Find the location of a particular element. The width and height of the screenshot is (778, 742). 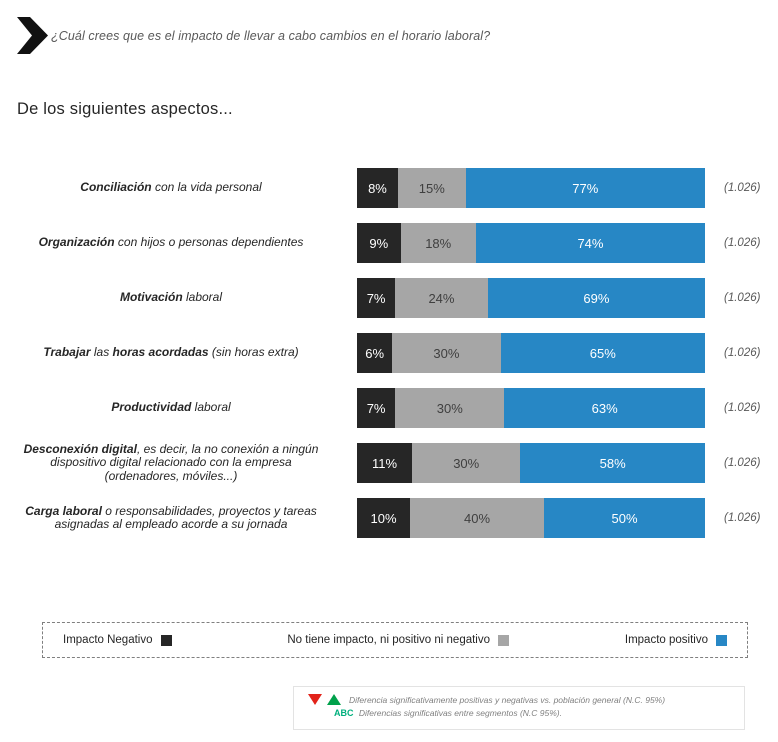

bar-segment-neutral: 15% is located at coordinates (431, 188).